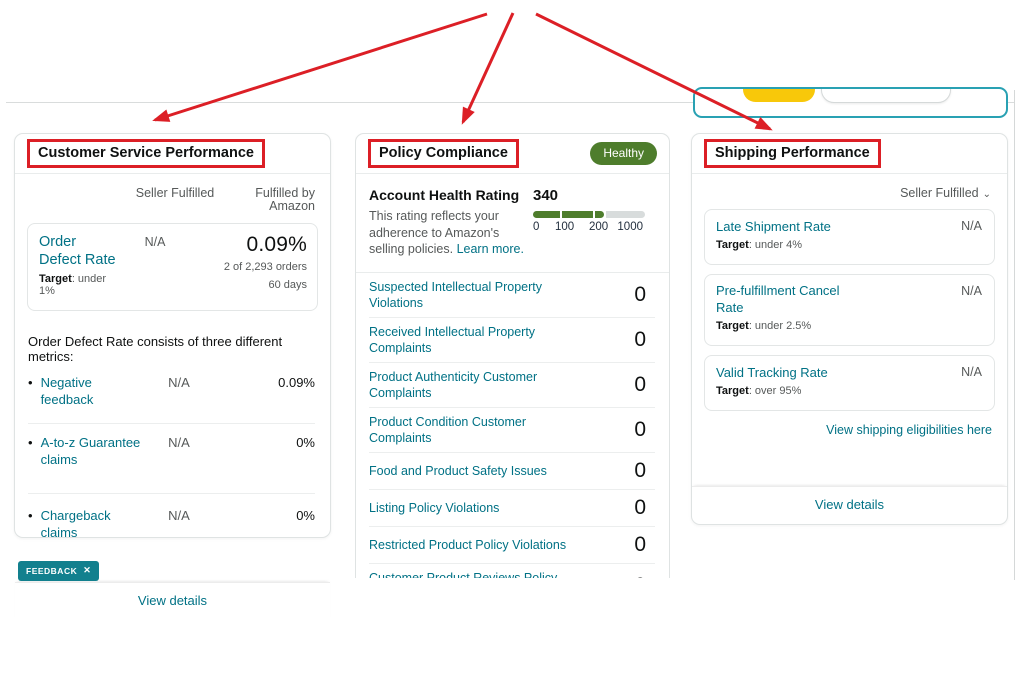 This screenshot has width=1024, height=683. I want to click on order-defect-rate-link: Order Defect Rate, so click(77, 251).